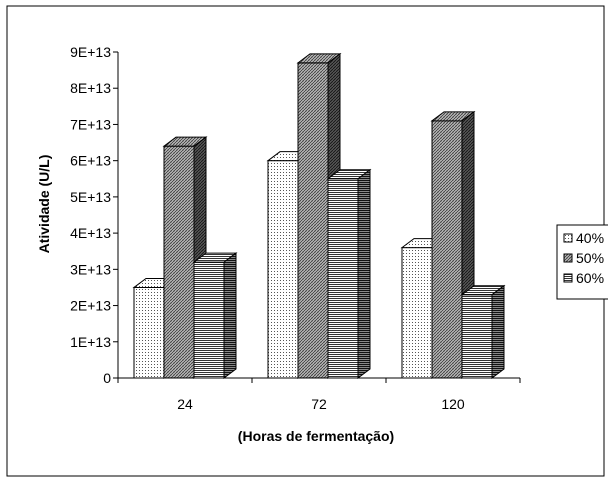 This screenshot has height=478, width=608. What do you see at coordinates (590, 278) in the screenshot?
I see `legend-label: 60%` at bounding box center [590, 278].